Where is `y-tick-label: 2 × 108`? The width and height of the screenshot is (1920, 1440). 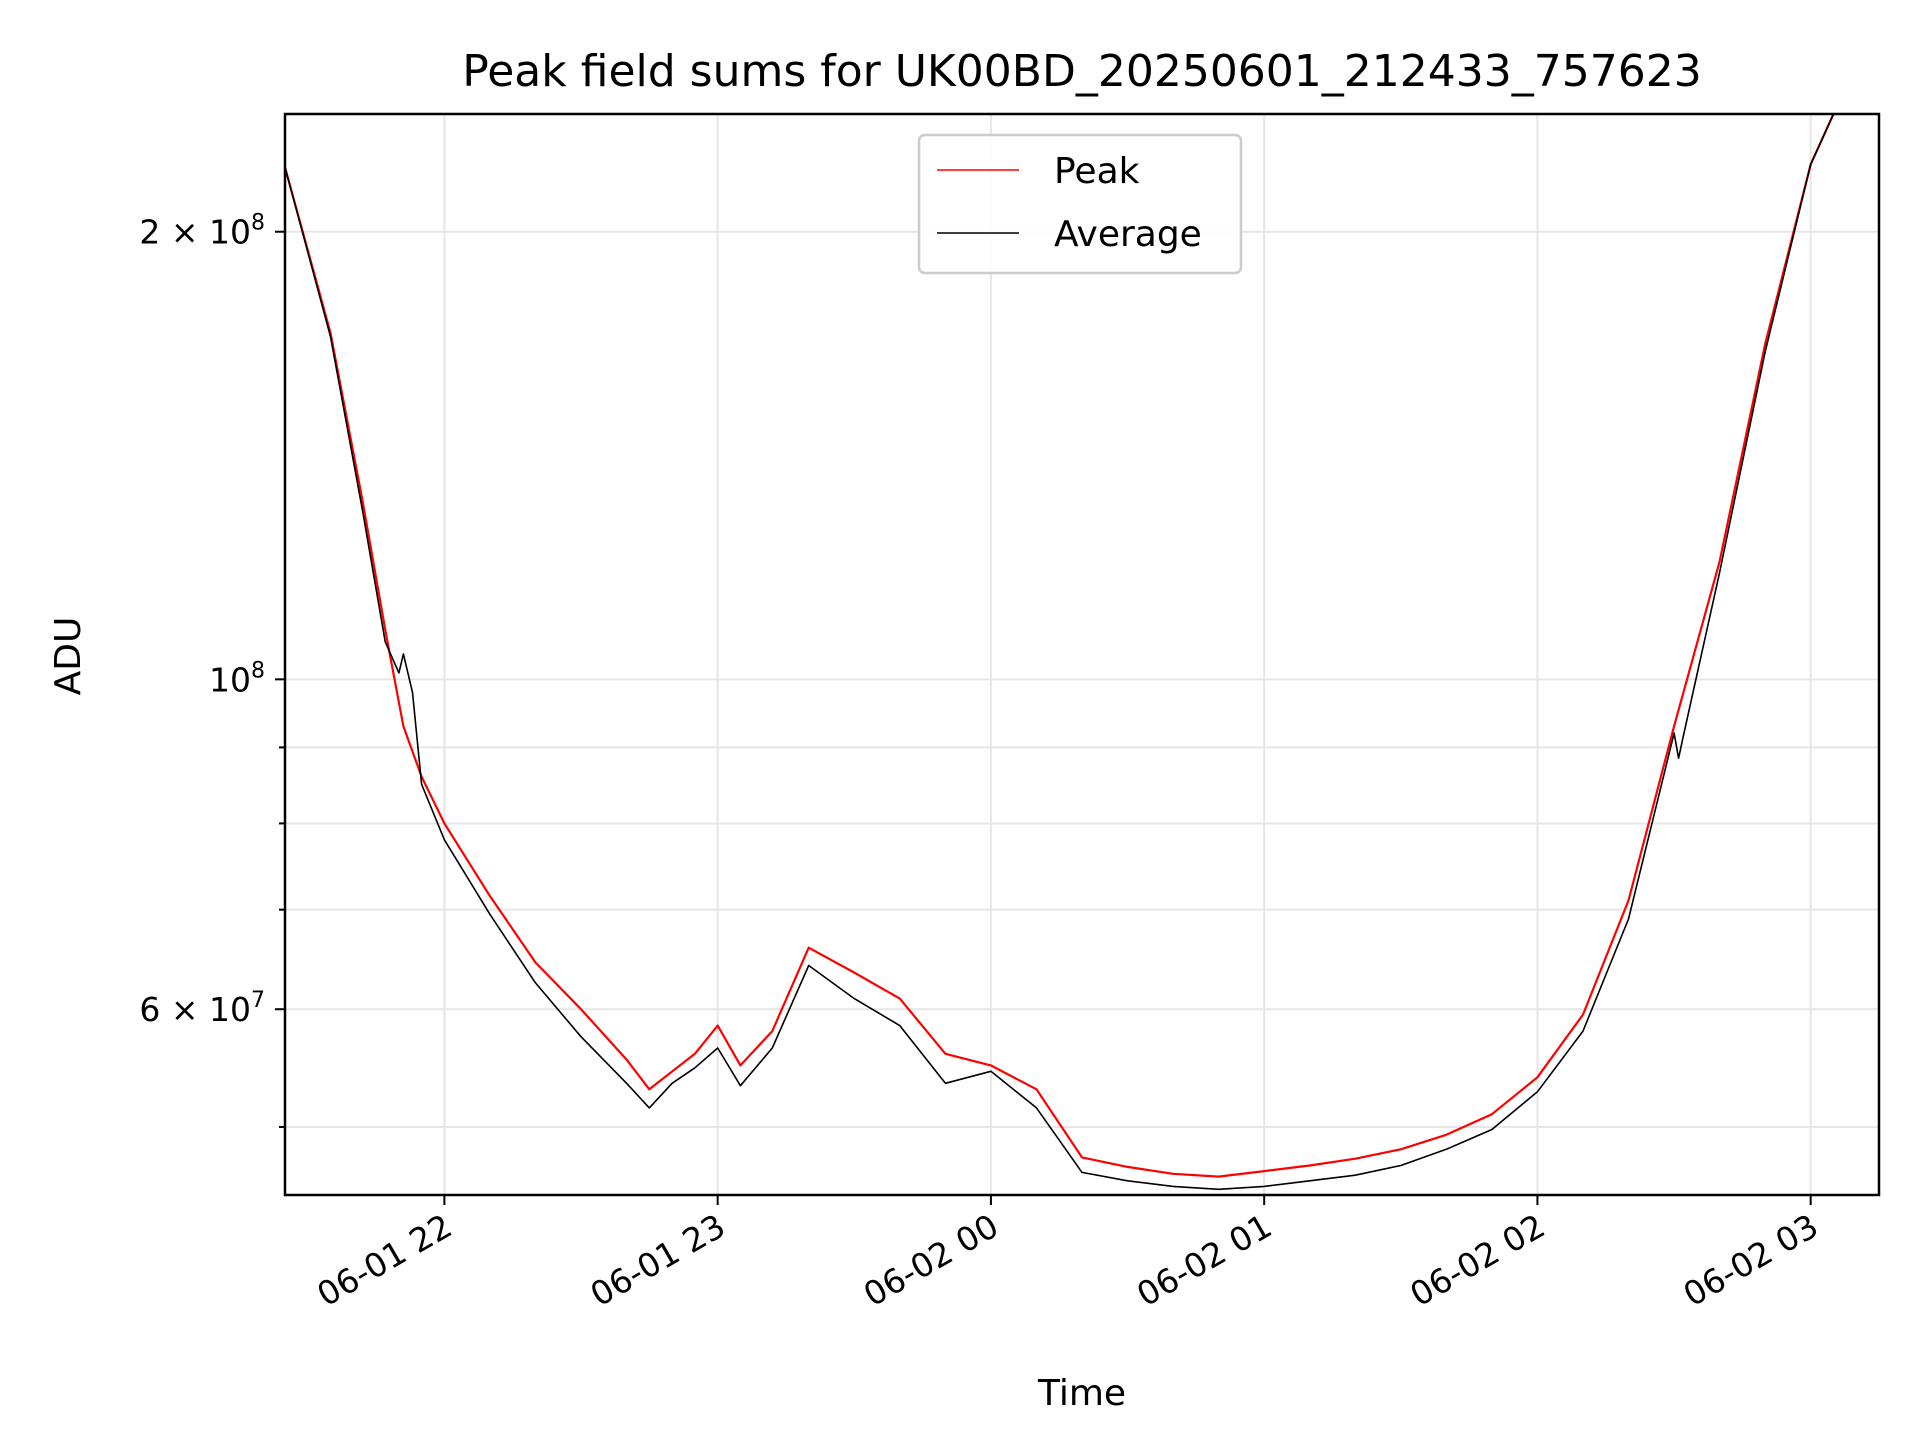
y-tick-label: 2 × 108 is located at coordinates (202, 231).